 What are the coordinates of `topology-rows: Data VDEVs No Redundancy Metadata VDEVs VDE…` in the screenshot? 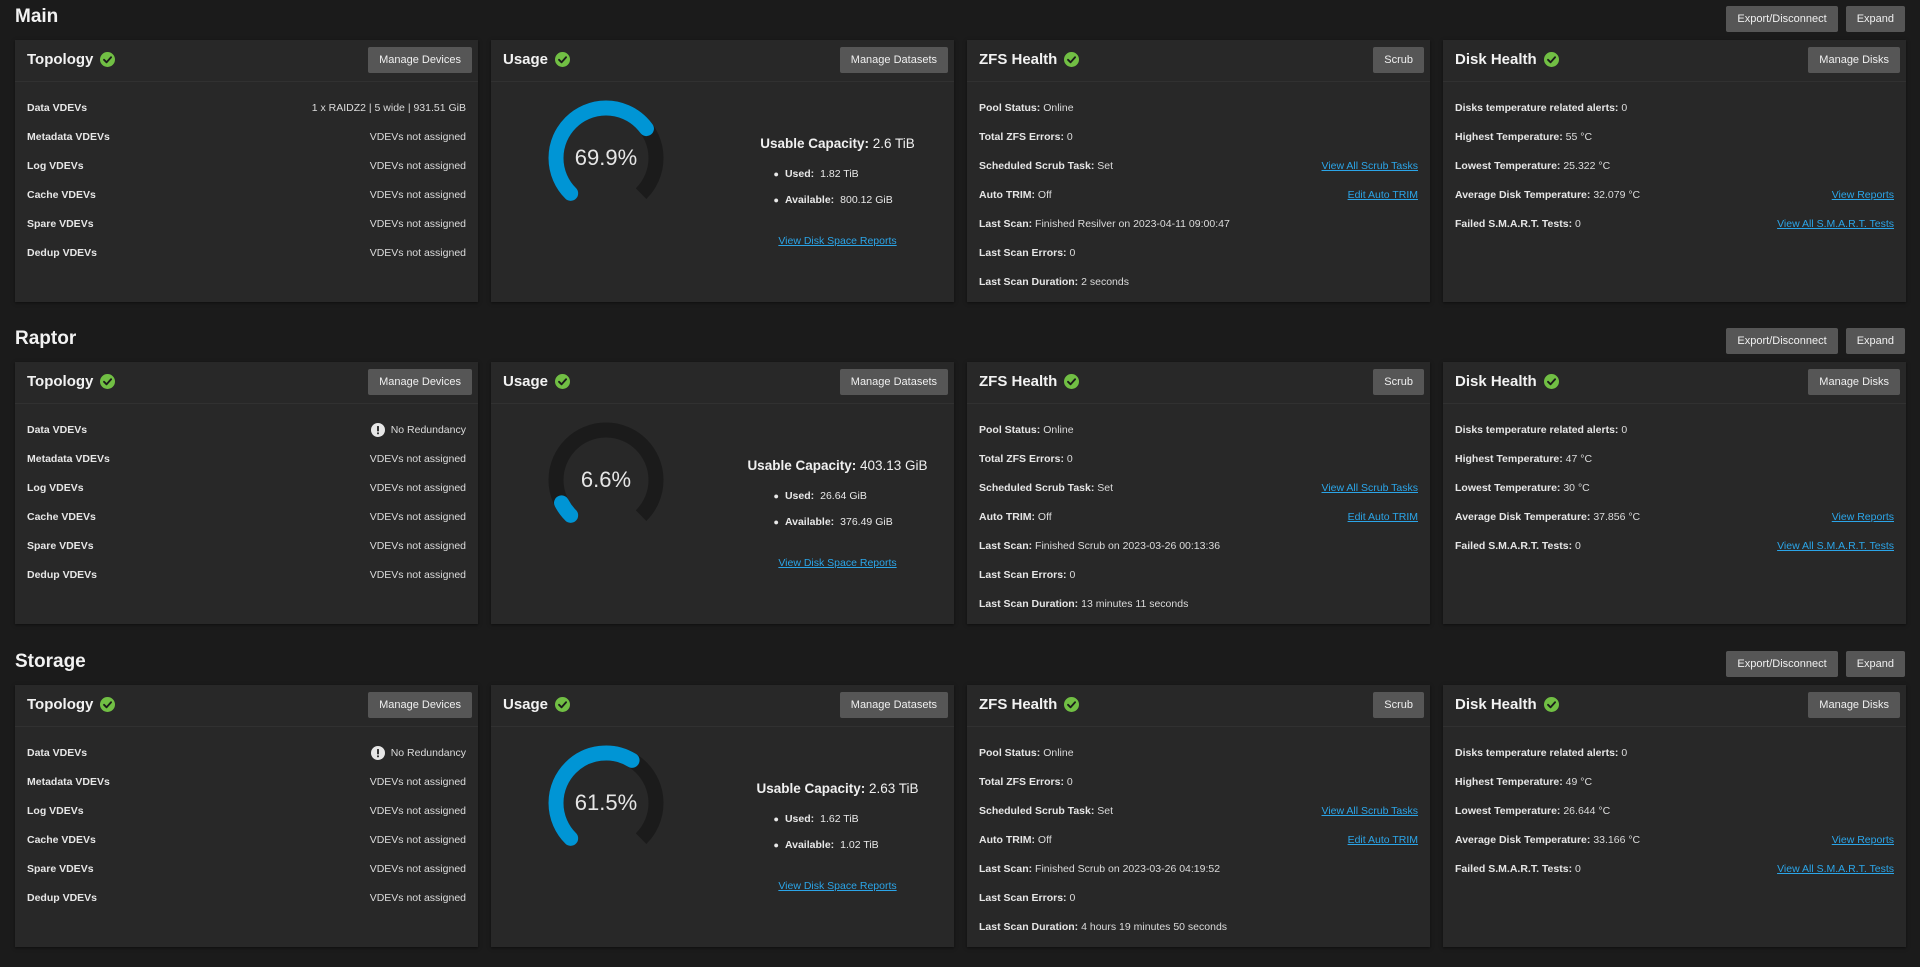 It's located at (246, 502).